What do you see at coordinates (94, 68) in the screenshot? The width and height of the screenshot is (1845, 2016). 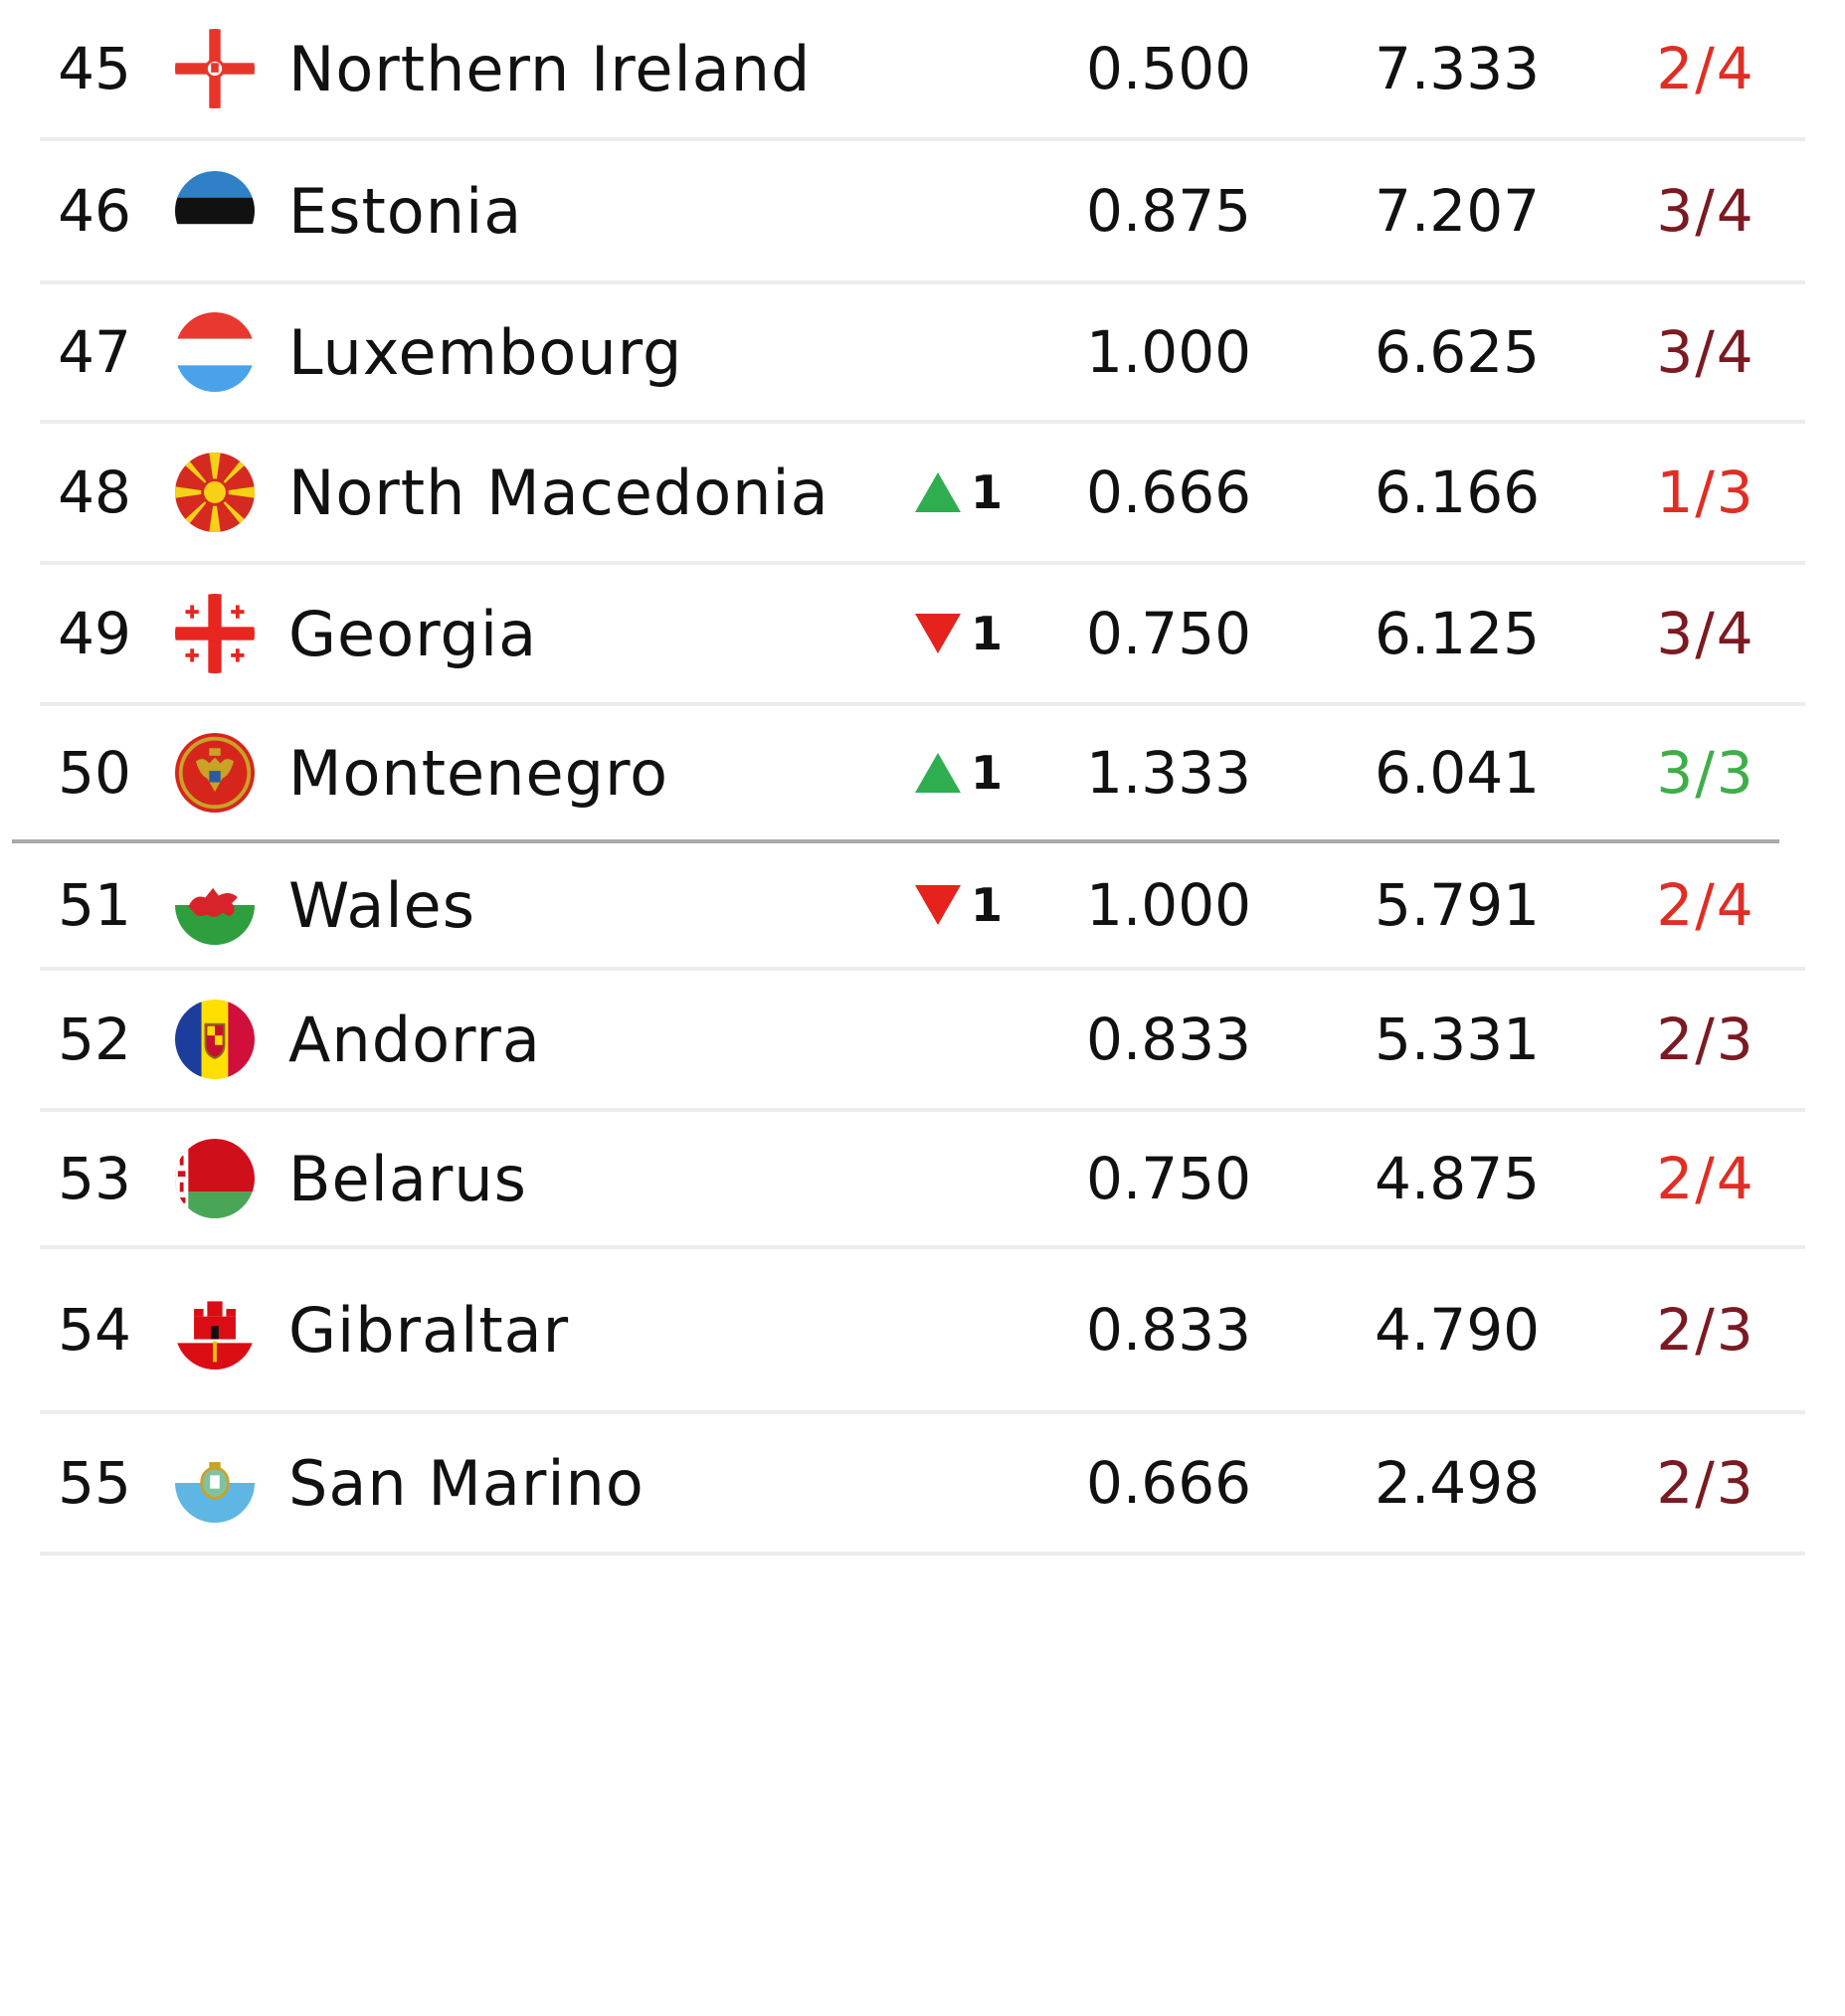 I see `rank-number: 45` at bounding box center [94, 68].